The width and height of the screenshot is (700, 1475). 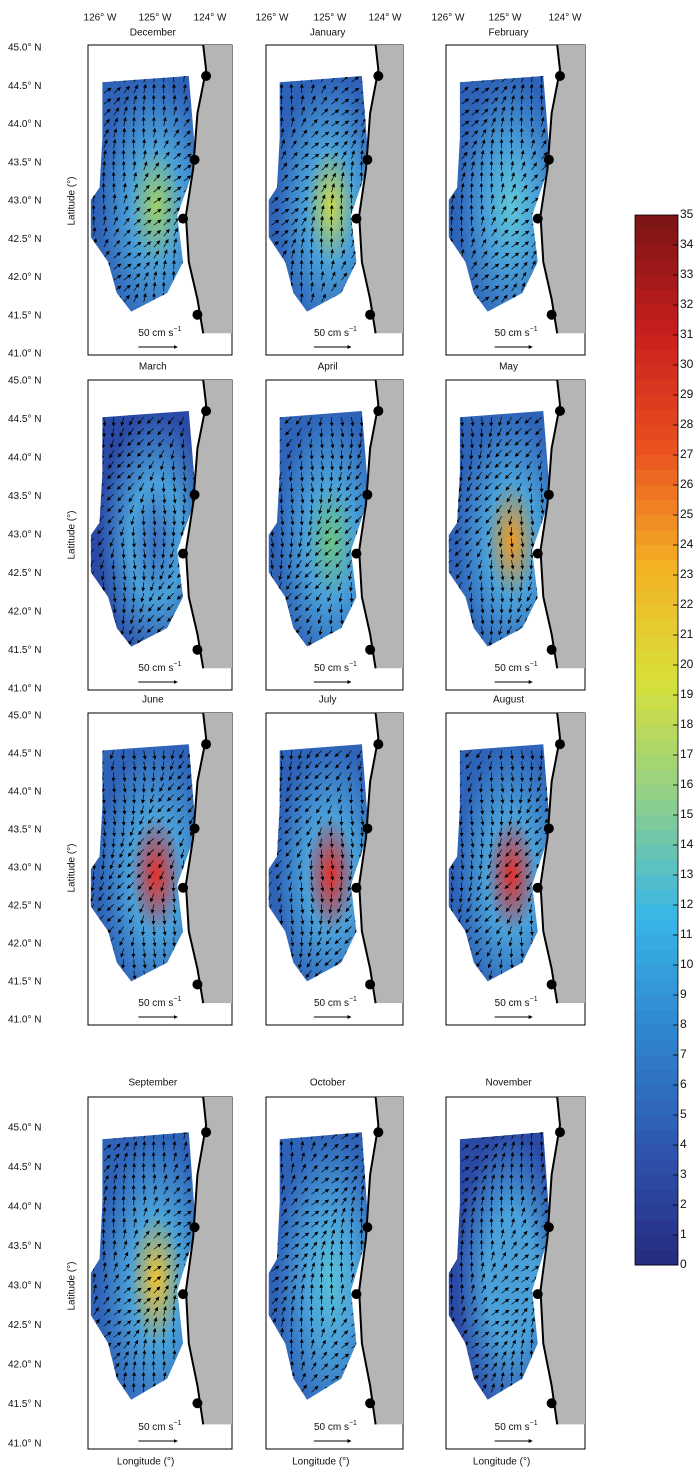 I want to click on lat-tick-label: 45.0° N, so click(x=24, y=716).